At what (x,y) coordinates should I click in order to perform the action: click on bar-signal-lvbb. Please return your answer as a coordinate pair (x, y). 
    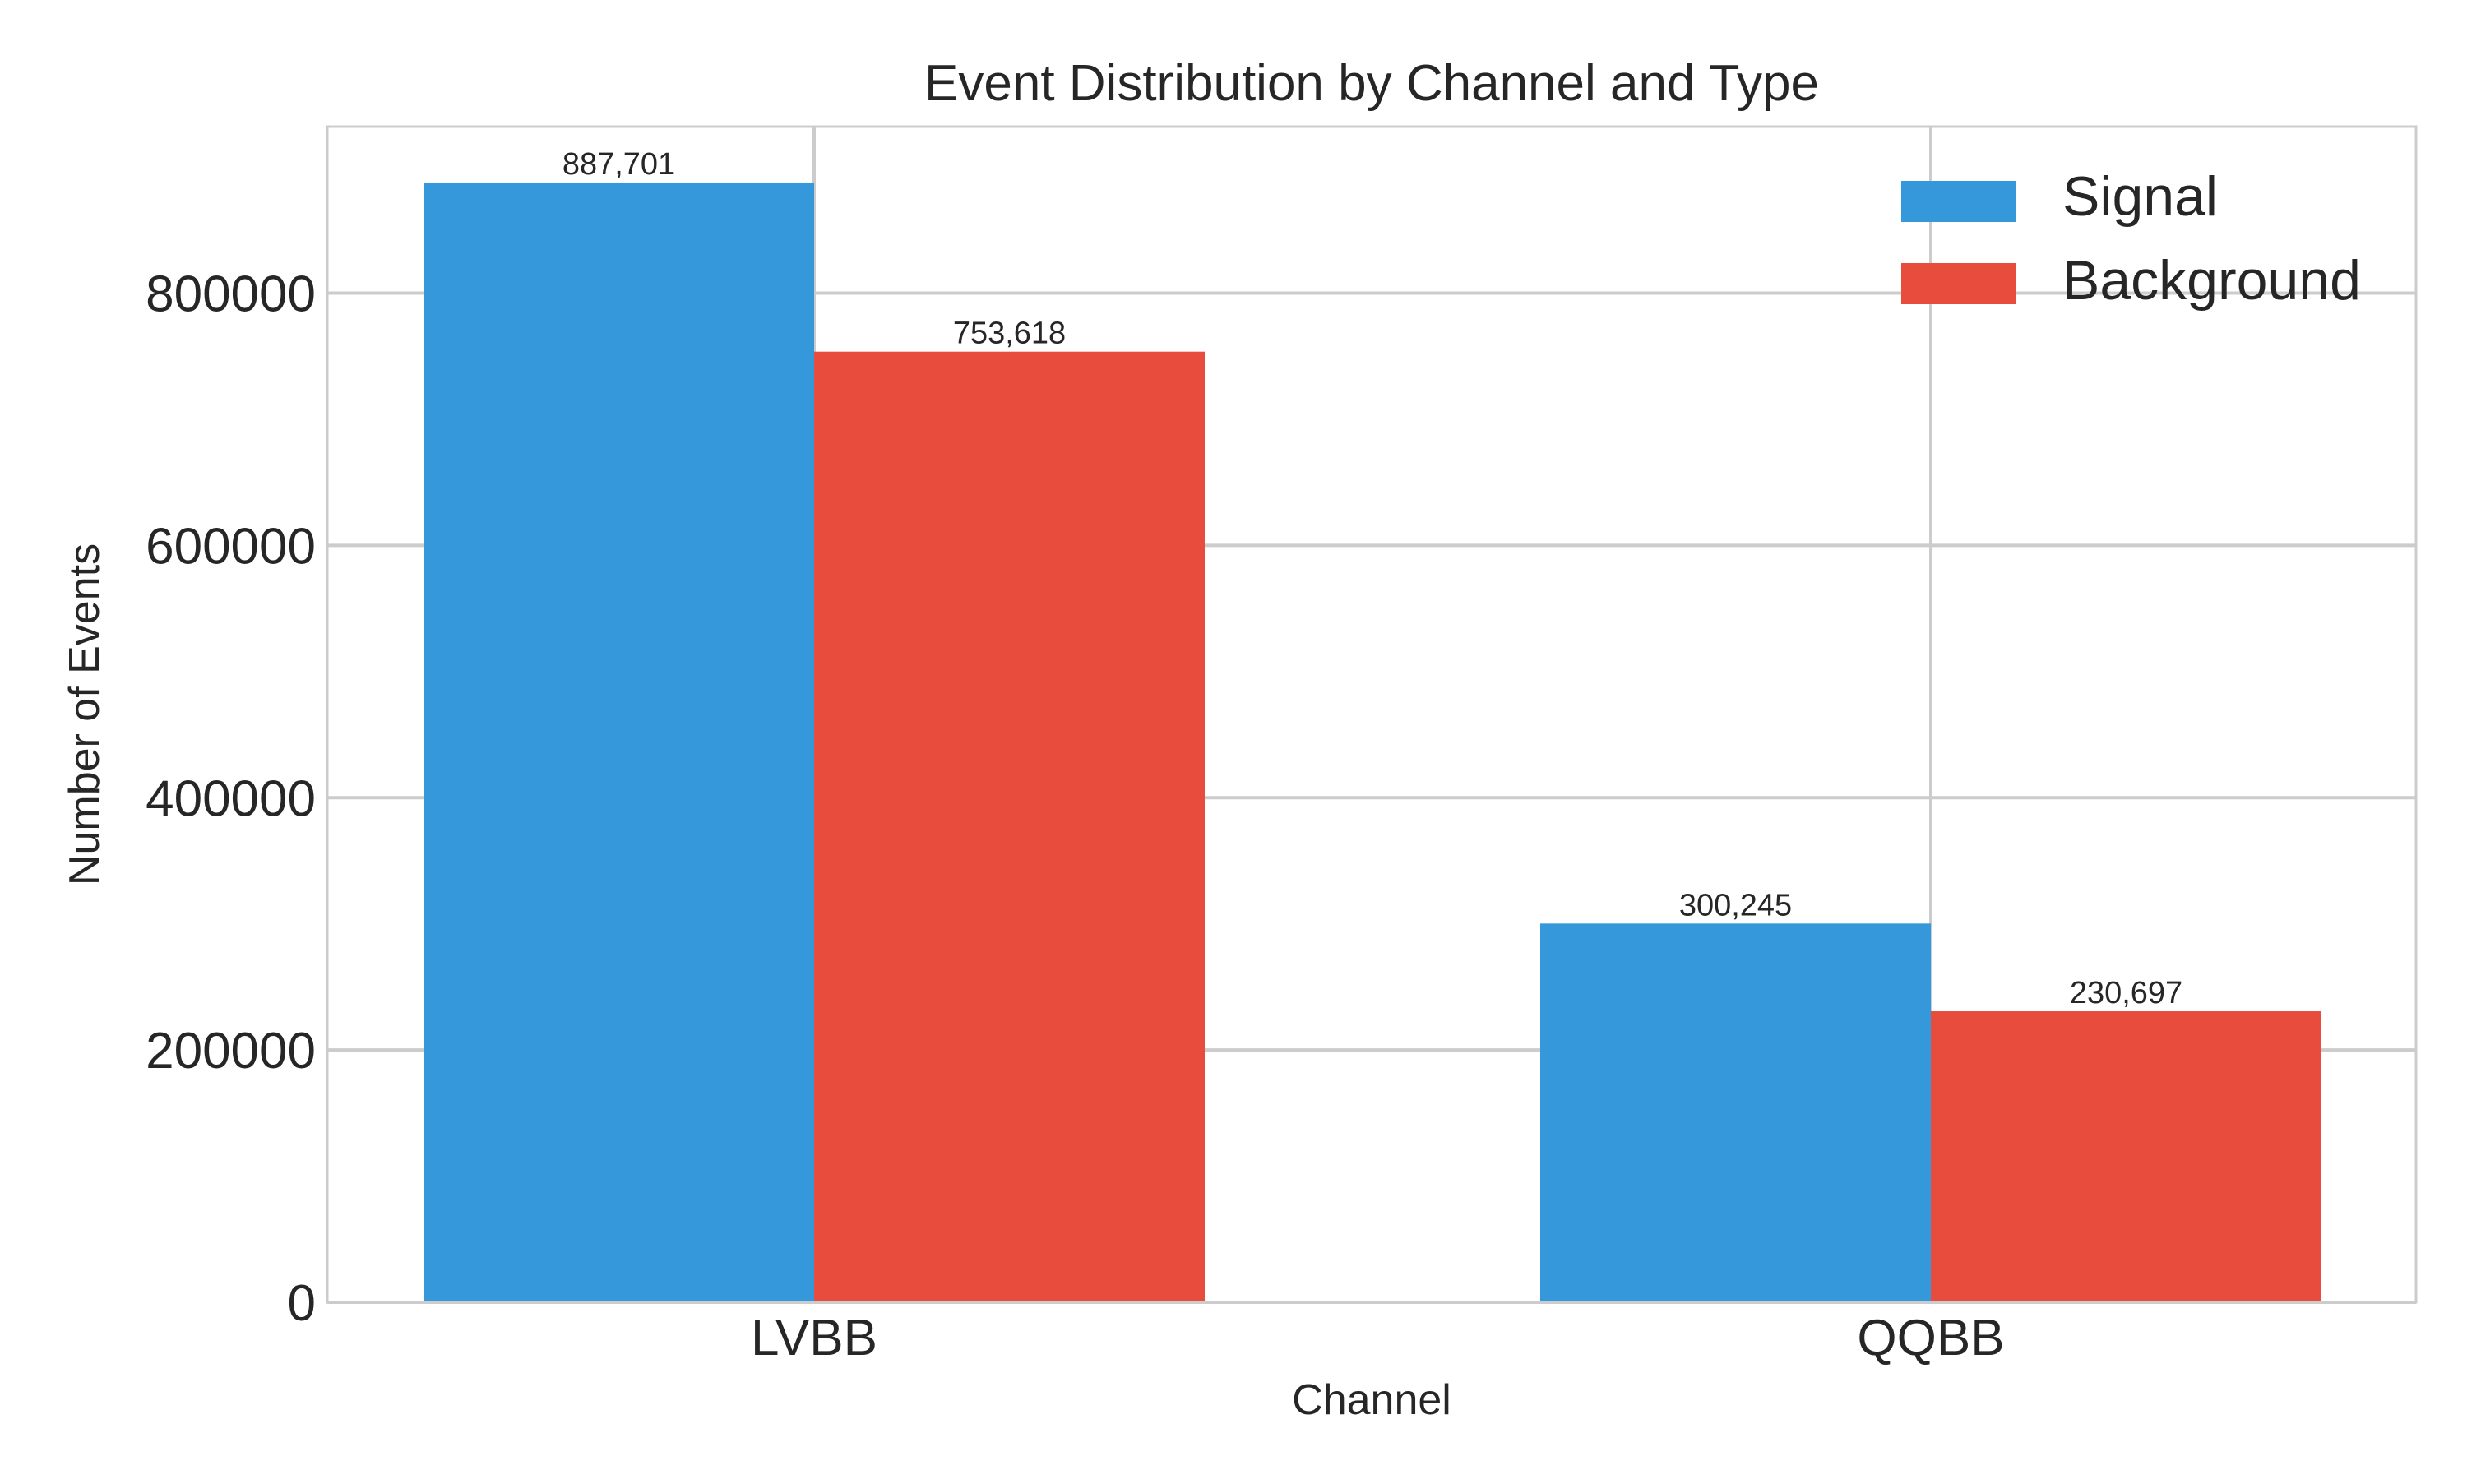
    Looking at the image, I should click on (619, 743).